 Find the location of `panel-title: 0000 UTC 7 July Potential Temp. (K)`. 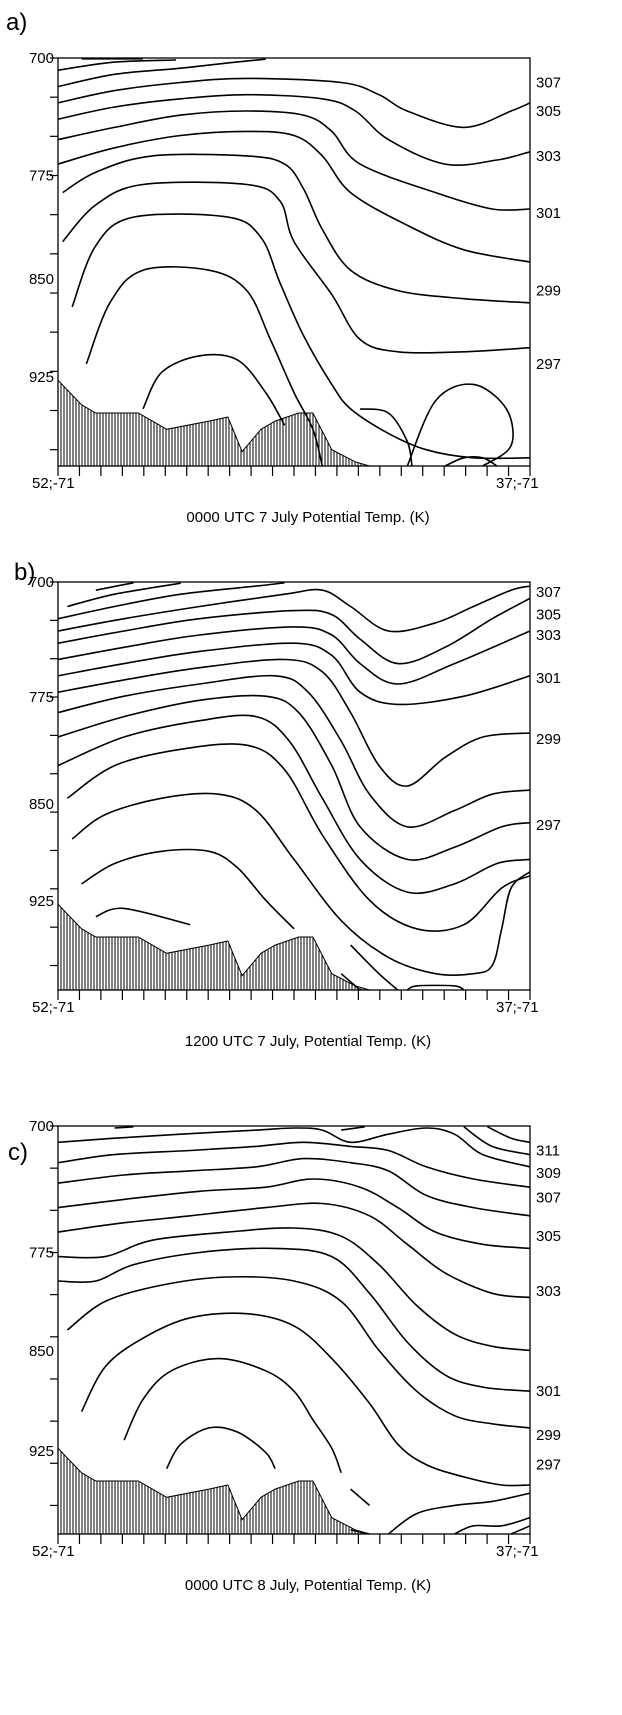

panel-title: 0000 UTC 7 July Potential Temp. (K) is located at coordinates (307, 517).